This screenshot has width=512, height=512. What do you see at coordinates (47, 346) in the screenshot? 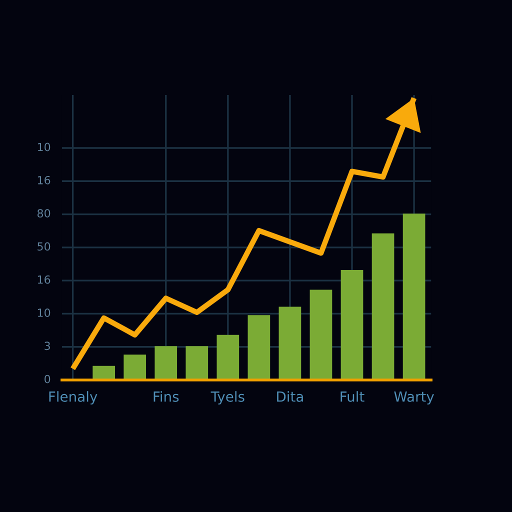
I see `text: 3` at bounding box center [47, 346].